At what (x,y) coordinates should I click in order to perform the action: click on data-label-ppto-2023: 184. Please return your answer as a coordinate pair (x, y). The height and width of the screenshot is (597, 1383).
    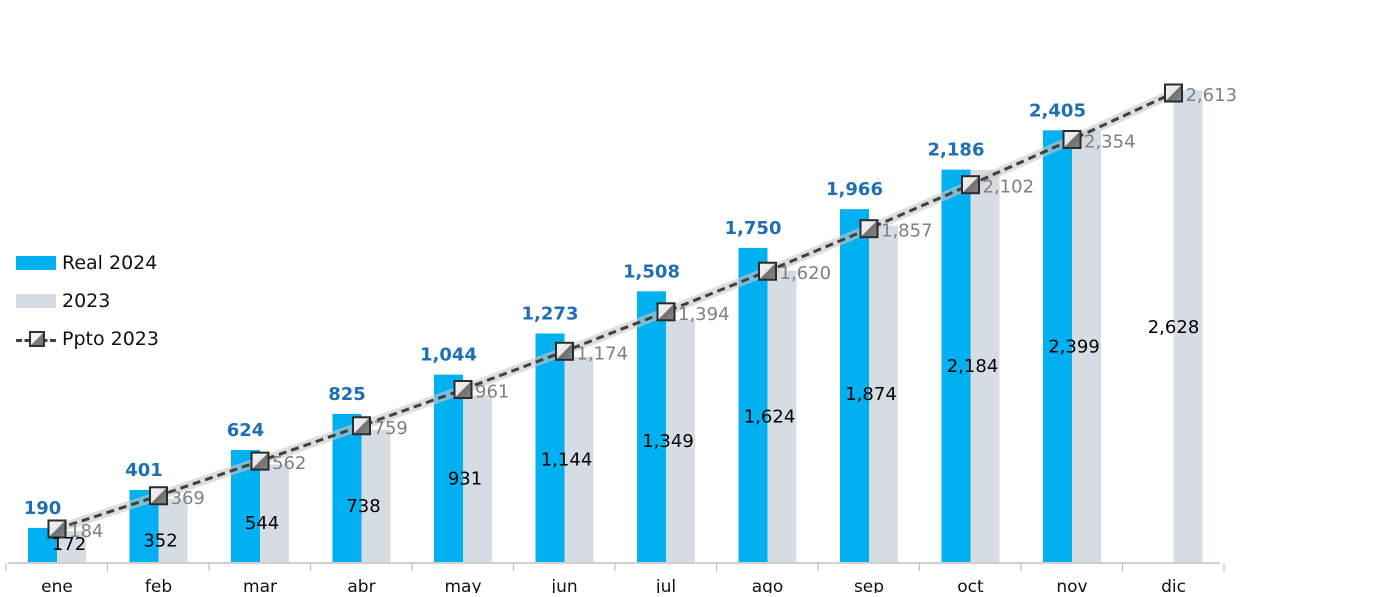
    Looking at the image, I should click on (86, 531).